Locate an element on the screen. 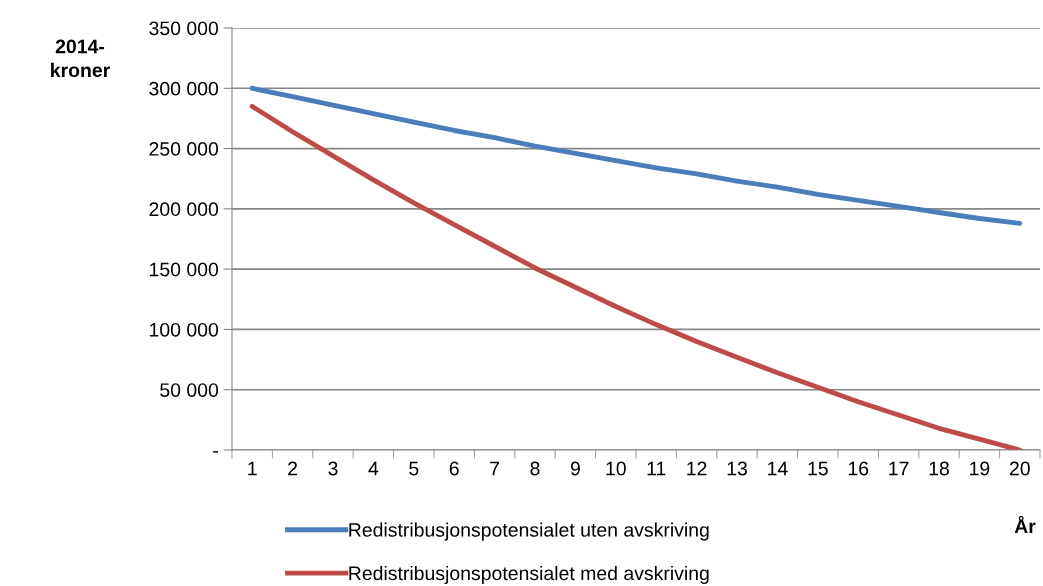  legend-label: Redistribusjonspotensialet uten avskriving is located at coordinates (529, 531).